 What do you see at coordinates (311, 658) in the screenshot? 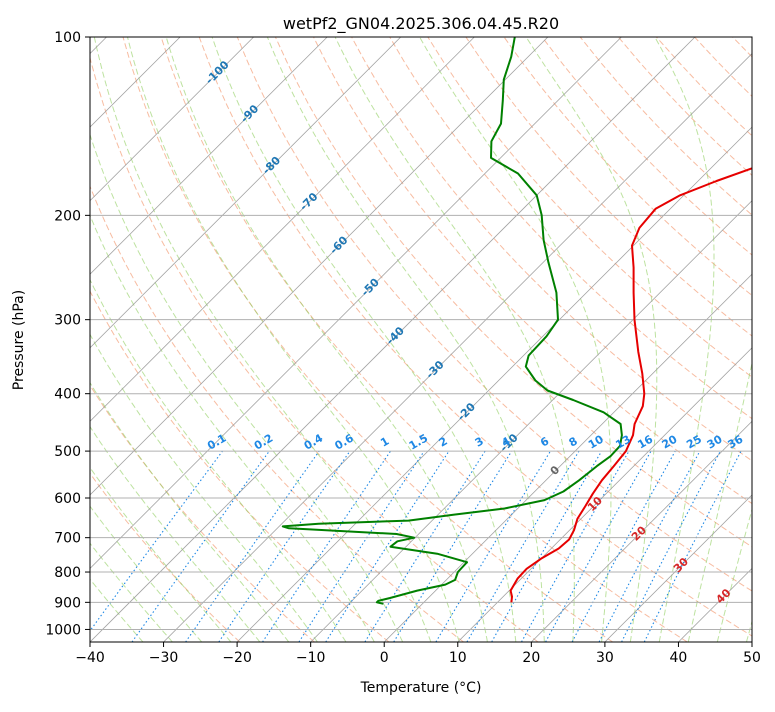
I see `x-tick-label: −10` at bounding box center [311, 658].